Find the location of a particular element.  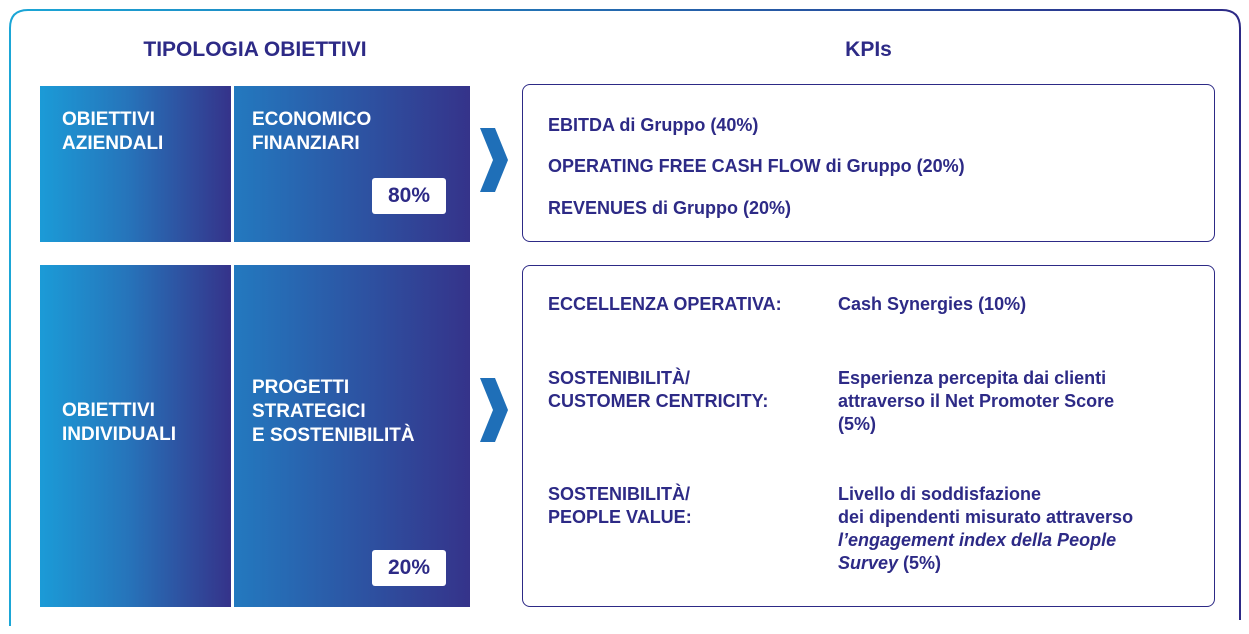

text-segment: l’engagement index della People is located at coordinates (977, 540).